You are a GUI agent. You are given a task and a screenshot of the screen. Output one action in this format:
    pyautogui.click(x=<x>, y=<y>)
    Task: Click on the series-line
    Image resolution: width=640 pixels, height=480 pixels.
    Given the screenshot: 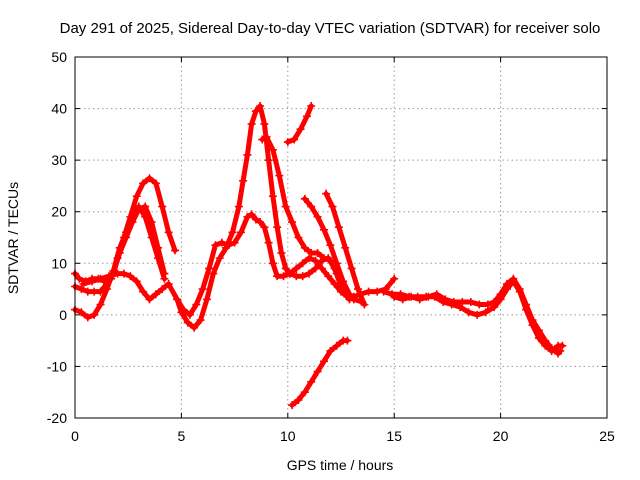 What is the action you would take?
    pyautogui.click(x=327, y=246)
    